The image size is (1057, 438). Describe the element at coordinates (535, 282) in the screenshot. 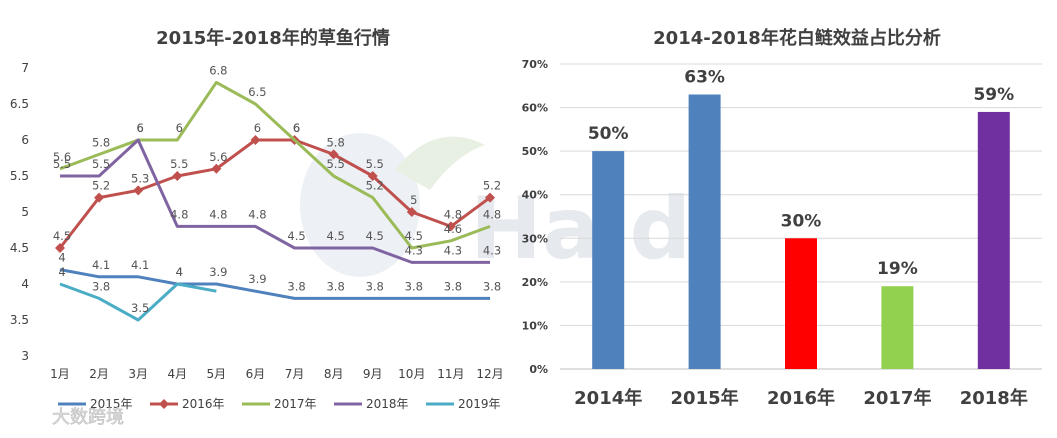

I see `y-tick-label: 20%` at that location.